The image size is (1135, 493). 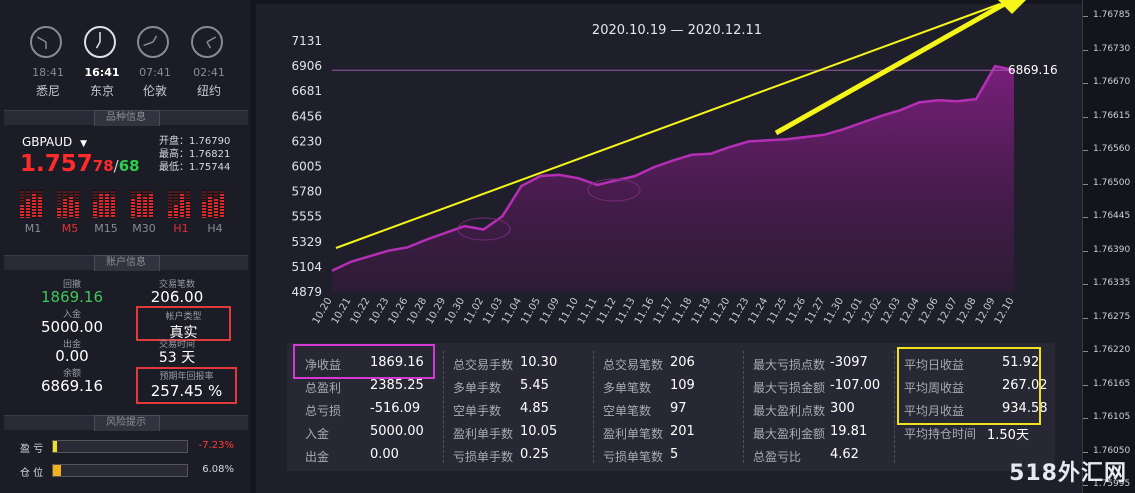 What do you see at coordinates (47, 142) in the screenshot?
I see `symbol-name: GBPAUD` at bounding box center [47, 142].